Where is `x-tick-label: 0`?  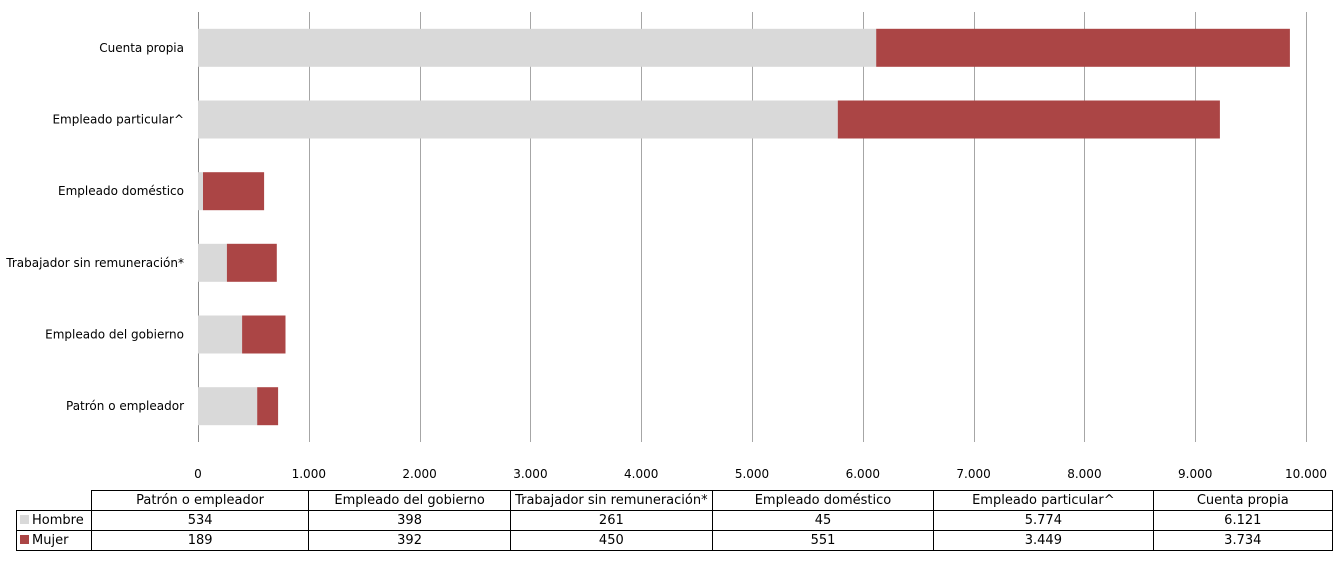
x-tick-label: 0 is located at coordinates (198, 474).